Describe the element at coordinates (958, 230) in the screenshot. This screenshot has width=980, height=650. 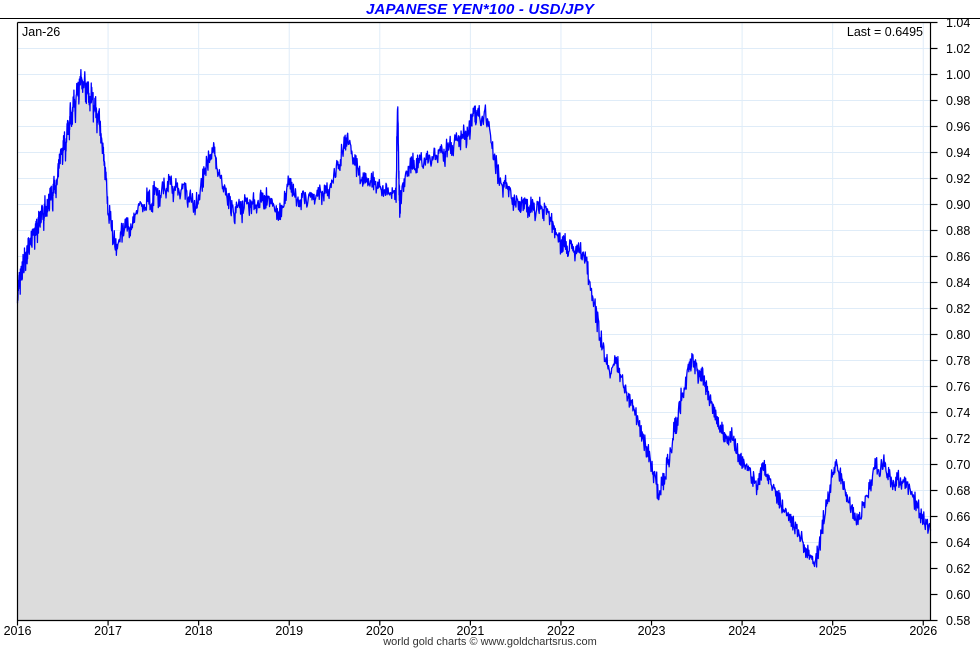
I see `y-axis-tick-label: 0.88` at that location.